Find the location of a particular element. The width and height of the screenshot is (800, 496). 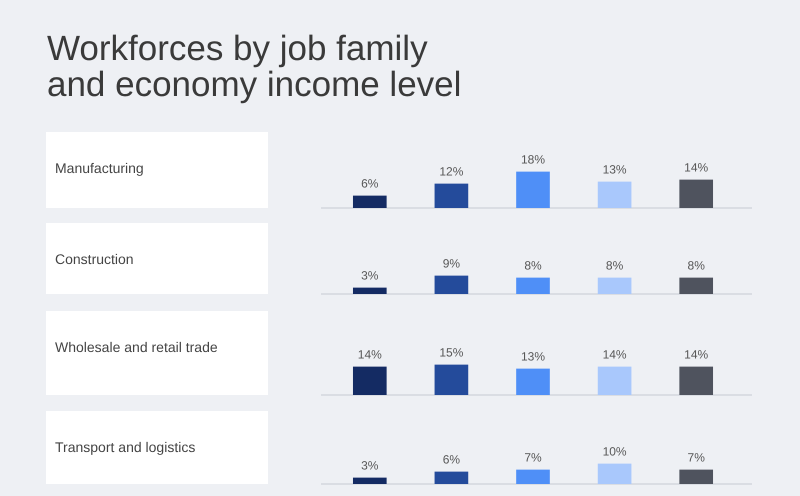

data-label: 9% is located at coordinates (451, 263).